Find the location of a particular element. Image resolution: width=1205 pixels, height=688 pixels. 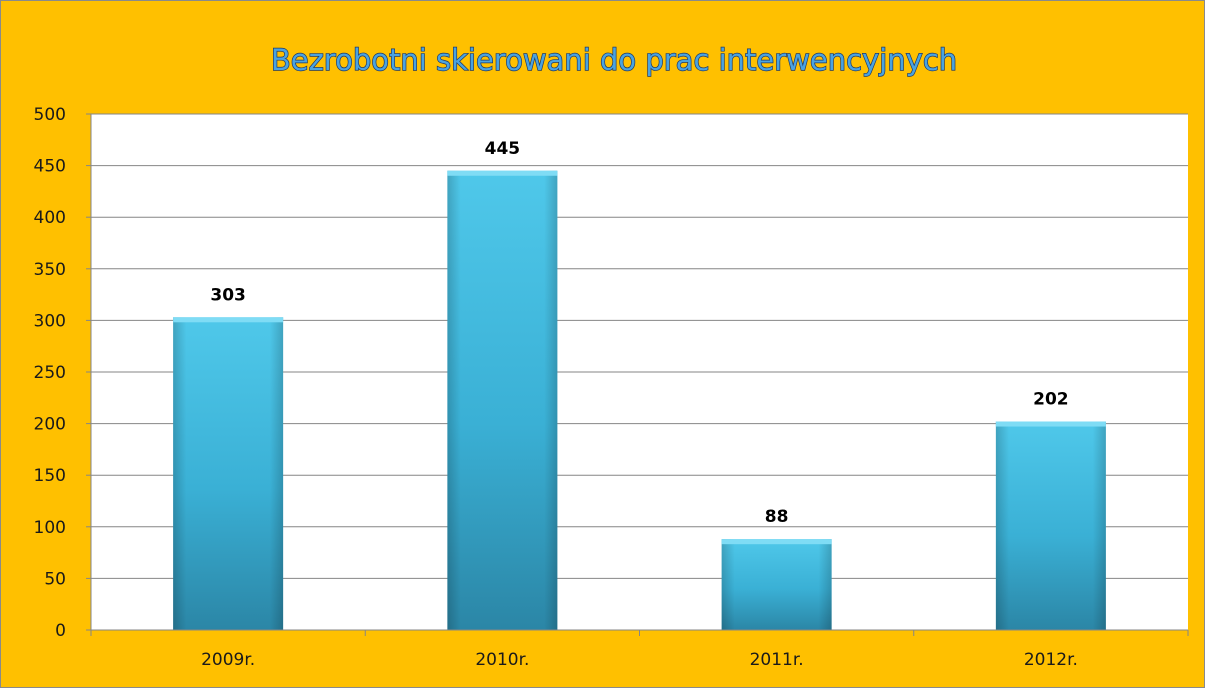

x-tick-label: 2010r. is located at coordinates (502, 660).